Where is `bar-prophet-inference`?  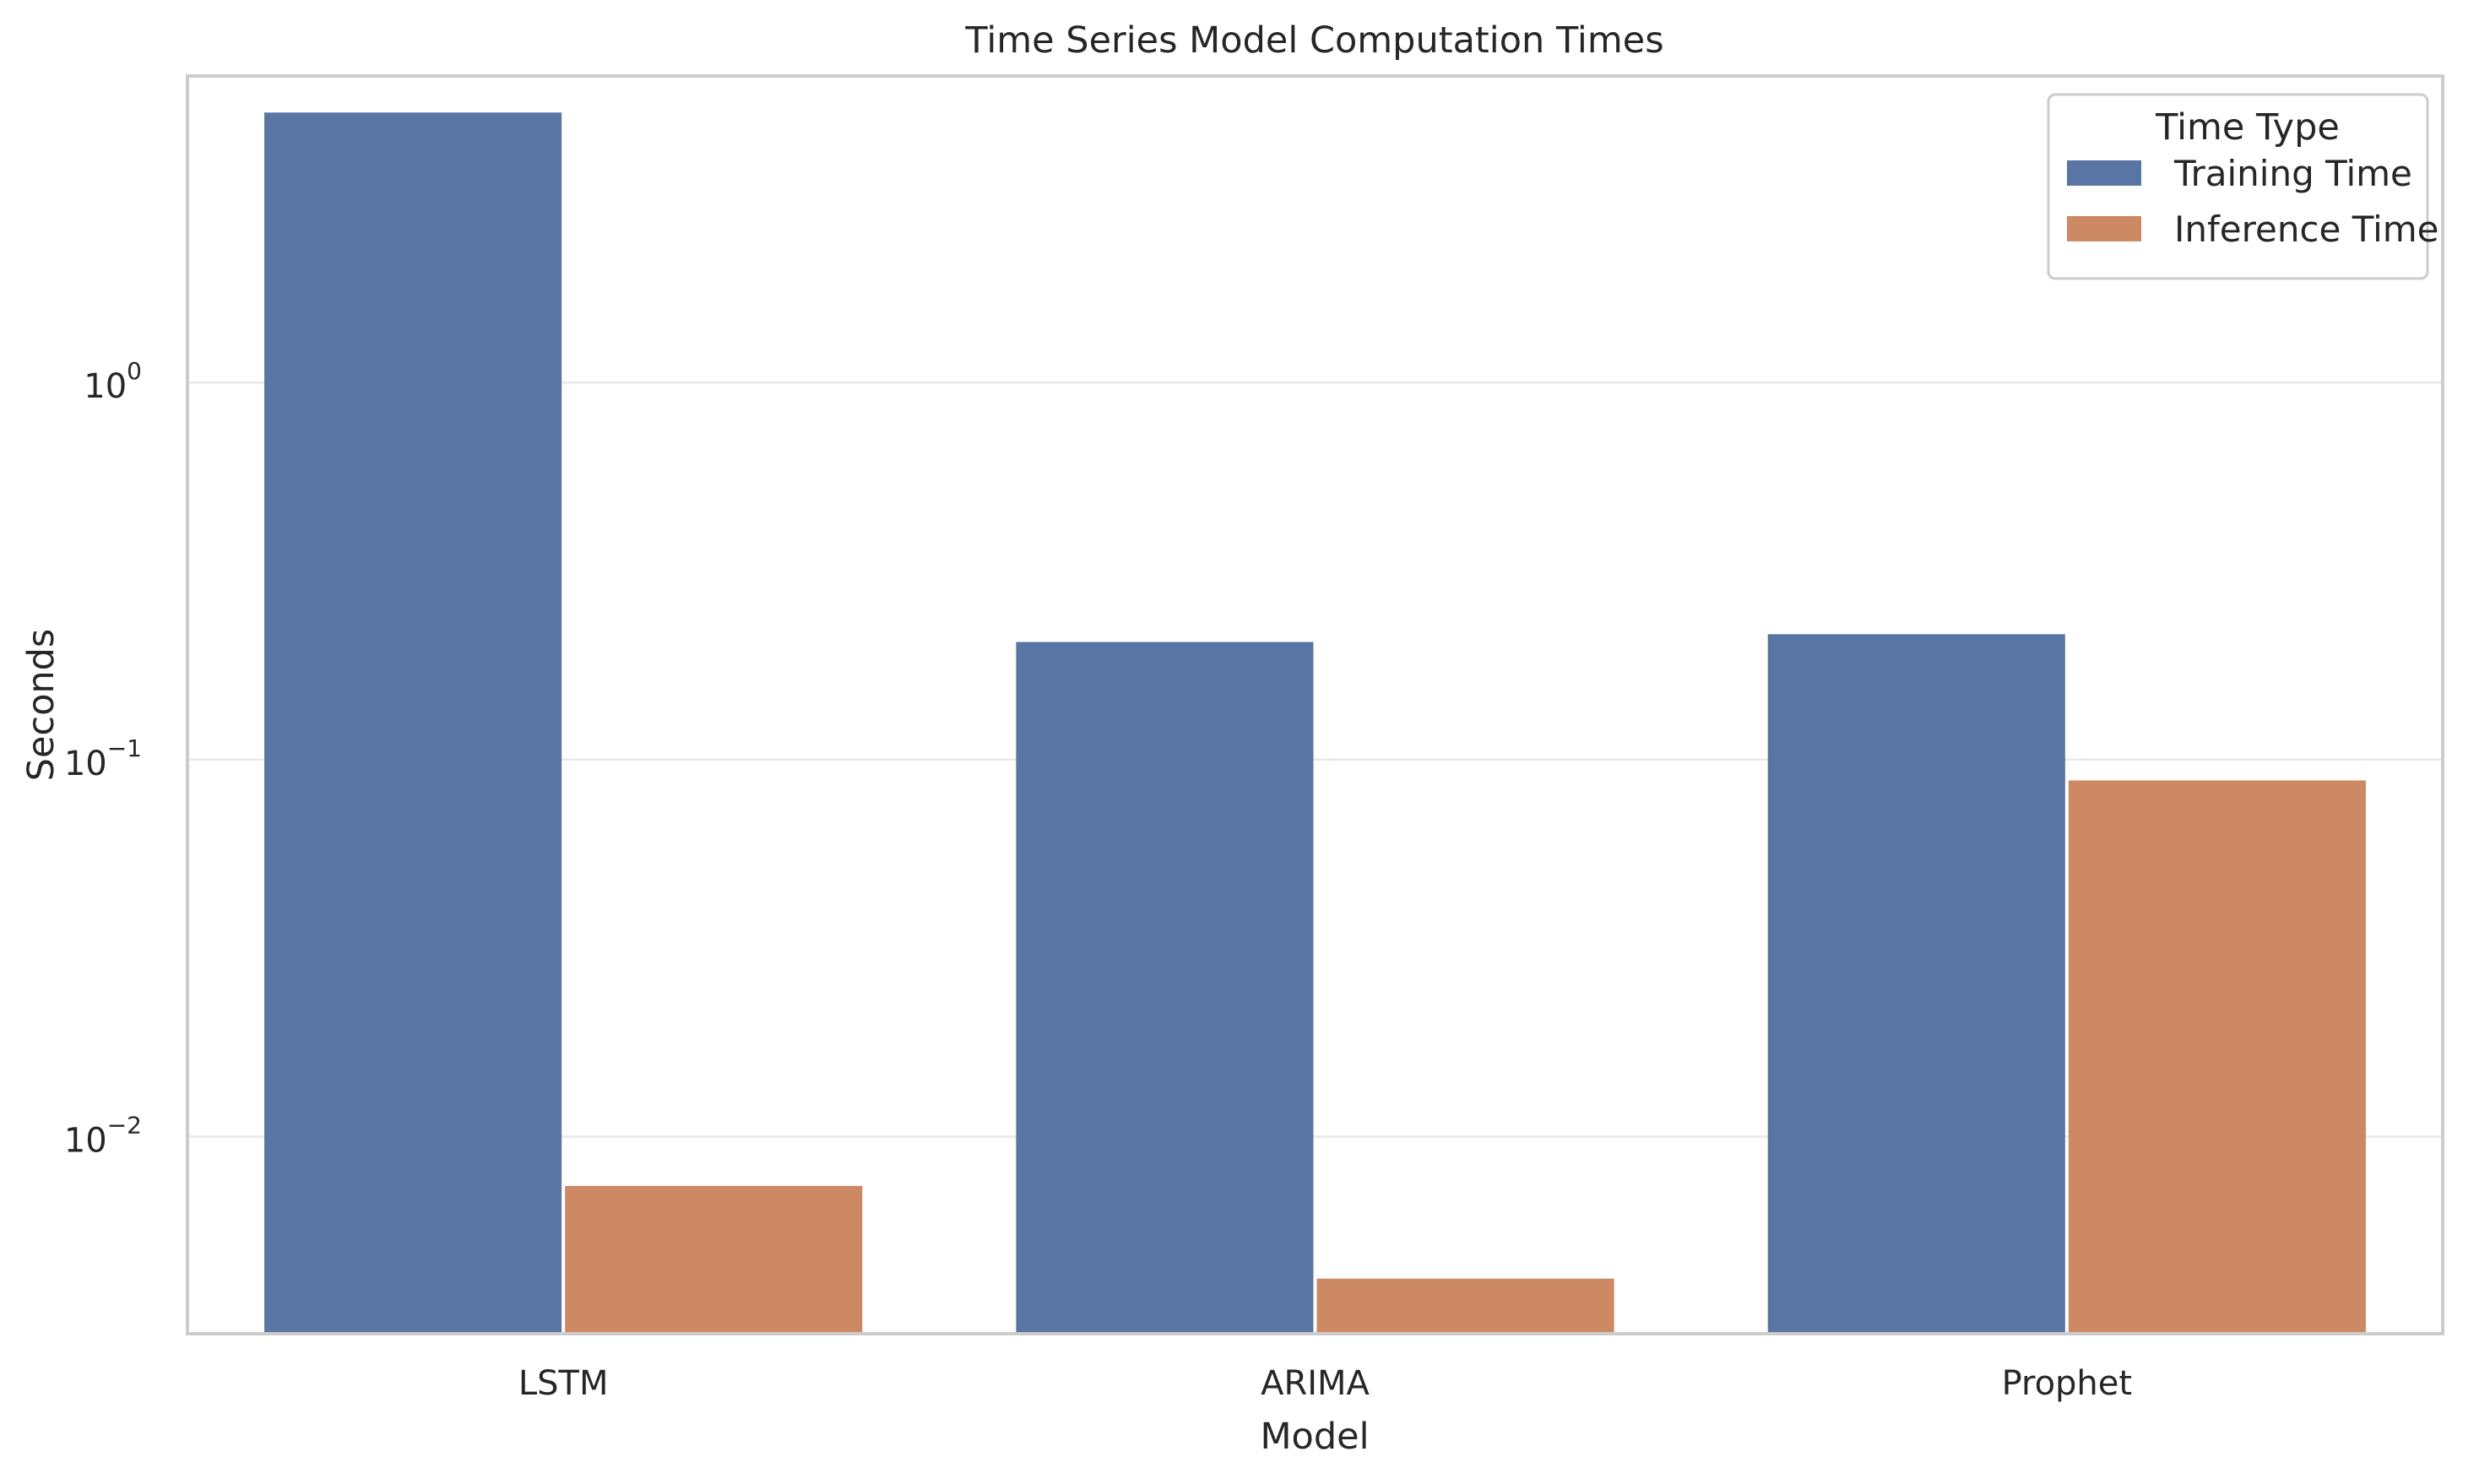
bar-prophet-inference is located at coordinates (2217, 1057).